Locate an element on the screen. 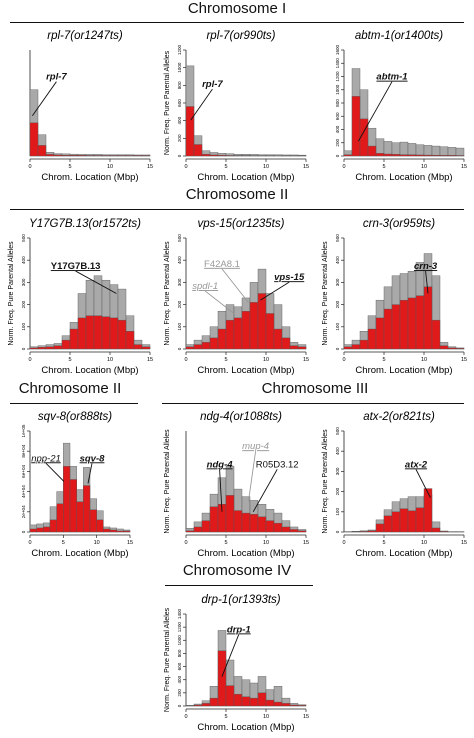  gene-annotation: R05D3.12 is located at coordinates (277, 464).